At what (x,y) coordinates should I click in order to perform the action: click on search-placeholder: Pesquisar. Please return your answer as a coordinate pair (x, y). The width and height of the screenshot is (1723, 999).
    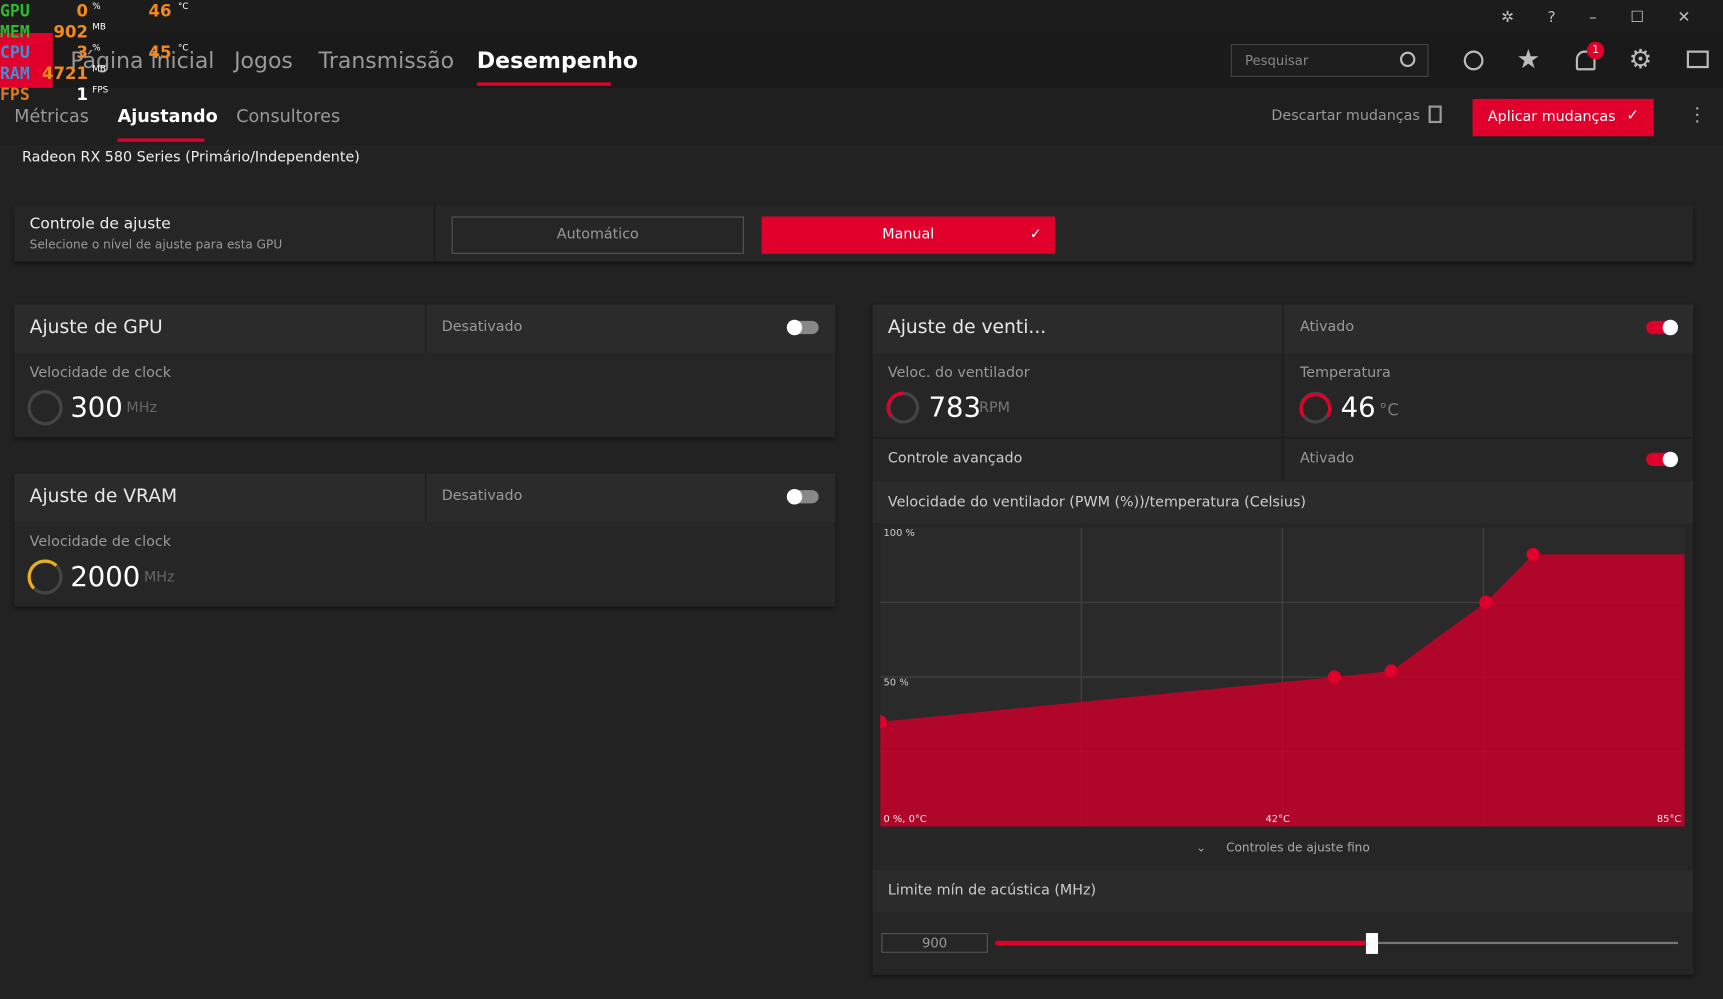
    Looking at the image, I should click on (1277, 60).